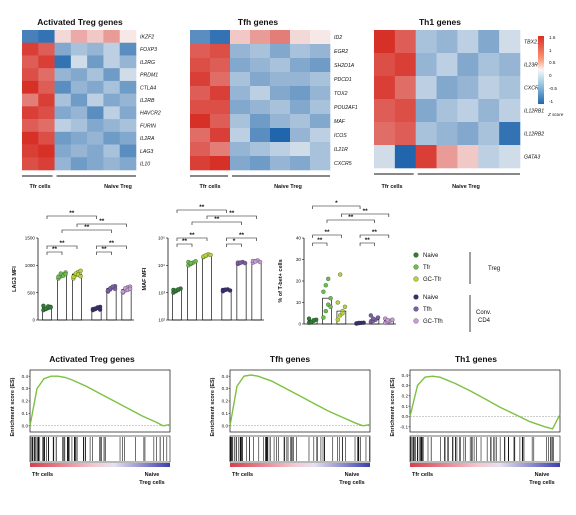  What do you see at coordinates (234, 241) in the screenshot?
I see `significance-label: *` at bounding box center [234, 241].